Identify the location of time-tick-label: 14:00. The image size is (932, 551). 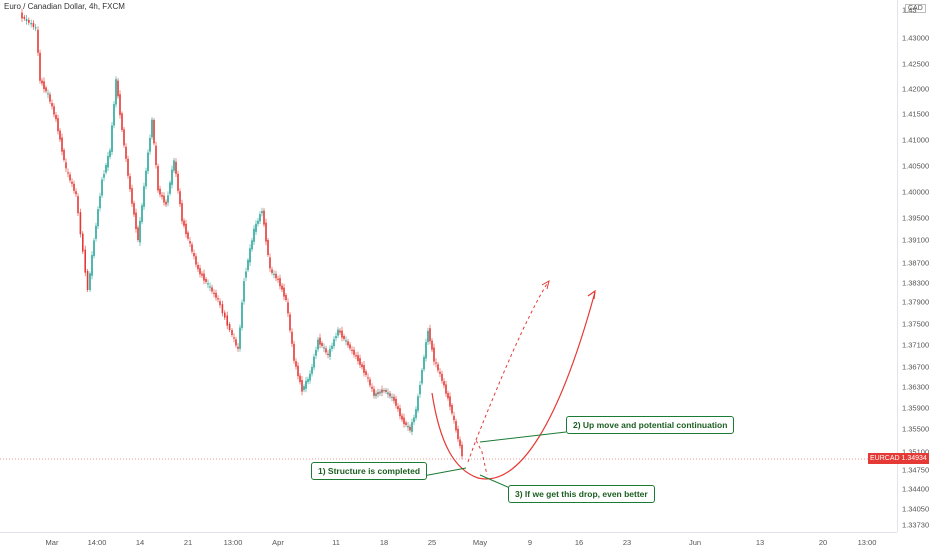
(97, 542).